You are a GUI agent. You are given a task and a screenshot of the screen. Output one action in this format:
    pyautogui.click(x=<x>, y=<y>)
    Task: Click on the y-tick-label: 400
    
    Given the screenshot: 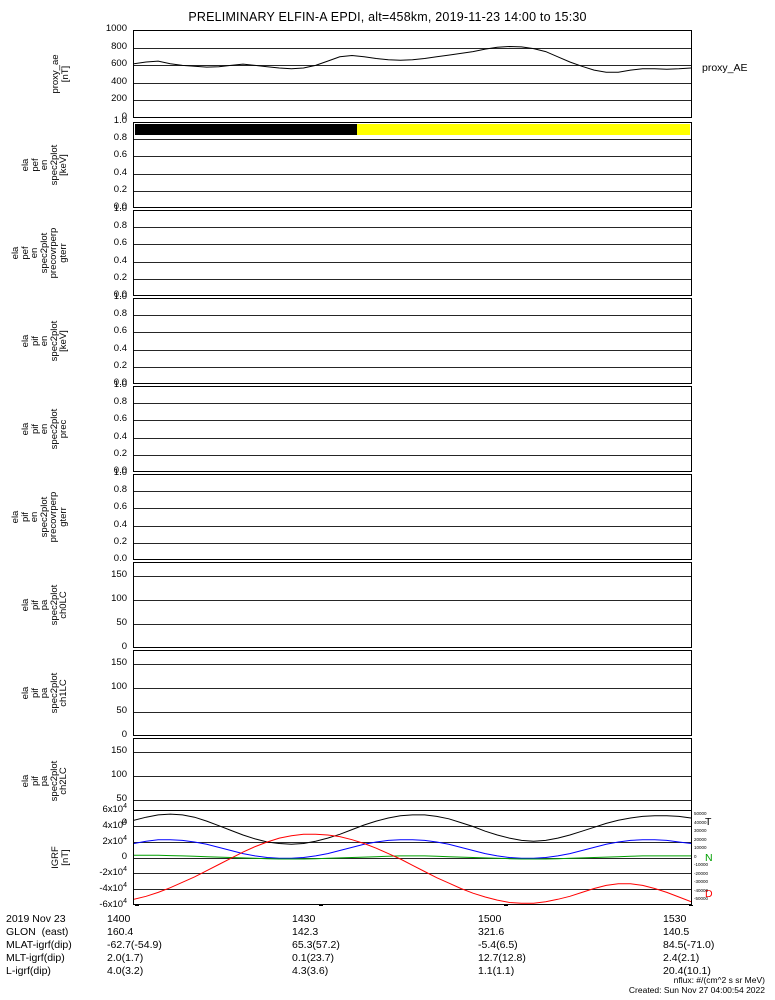 What is the action you would take?
    pyautogui.click(x=119, y=81)
    